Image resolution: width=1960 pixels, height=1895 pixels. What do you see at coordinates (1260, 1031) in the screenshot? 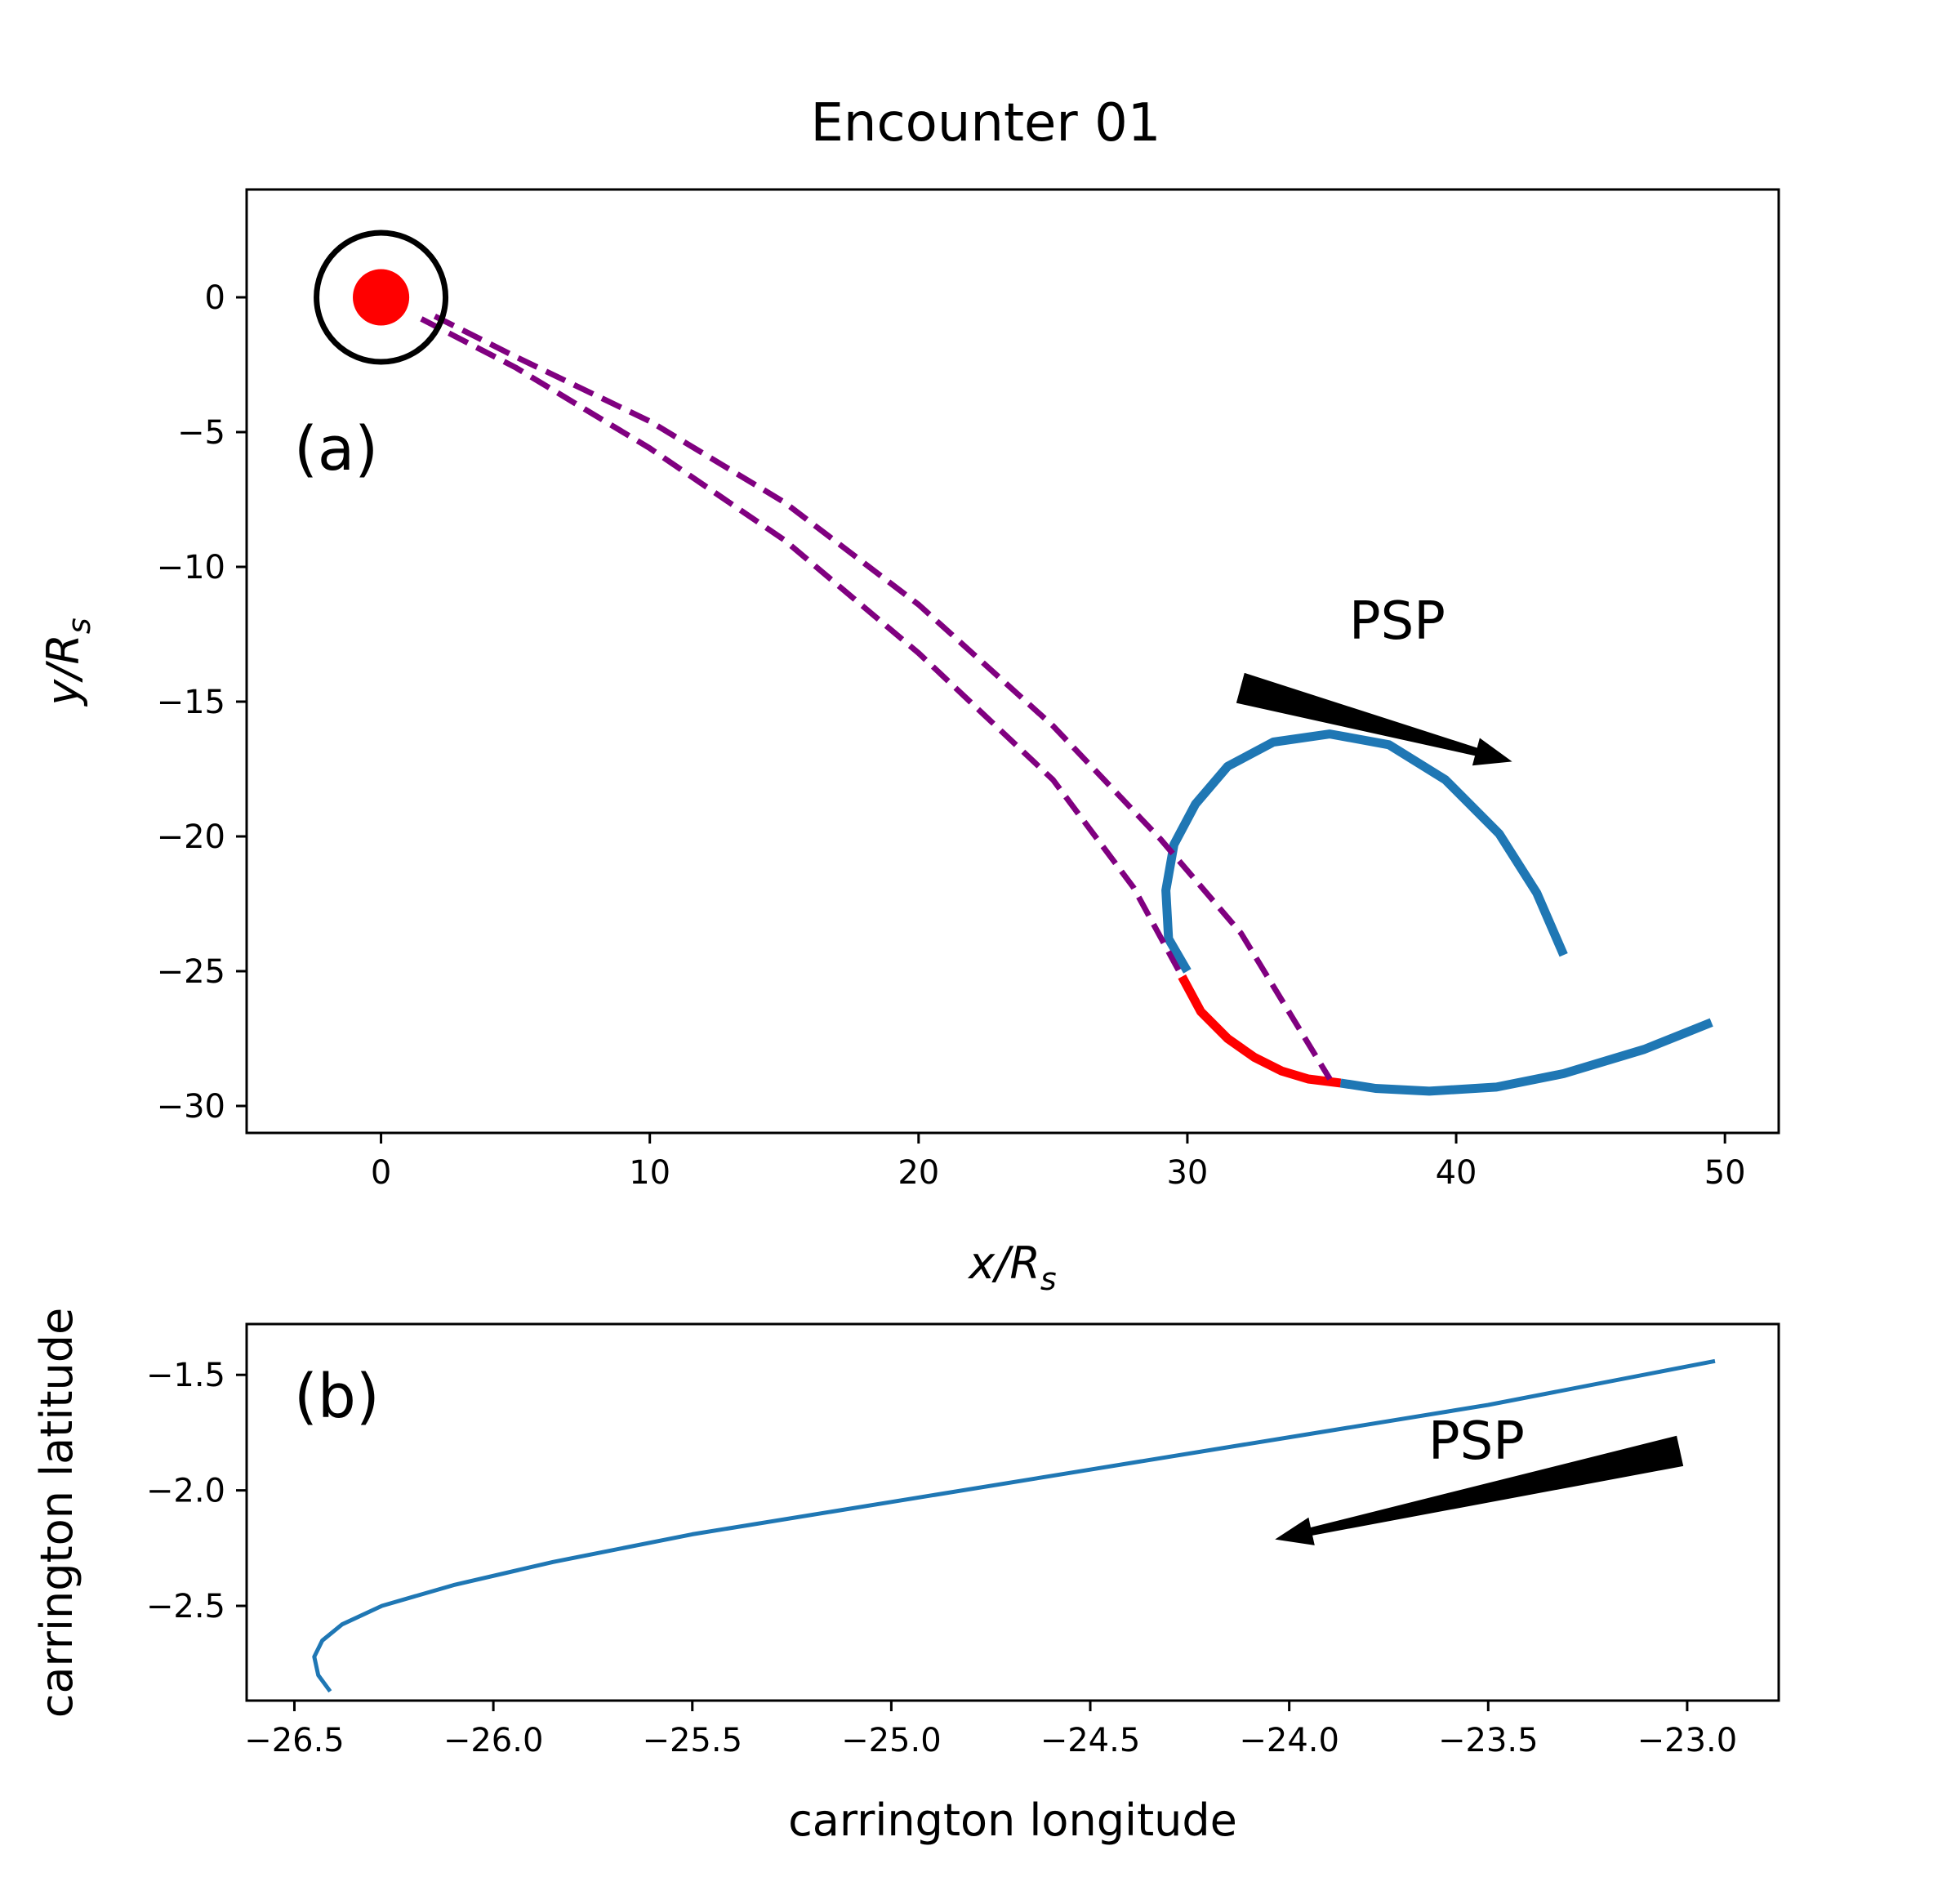
I see `series-connected-segment` at bounding box center [1260, 1031].